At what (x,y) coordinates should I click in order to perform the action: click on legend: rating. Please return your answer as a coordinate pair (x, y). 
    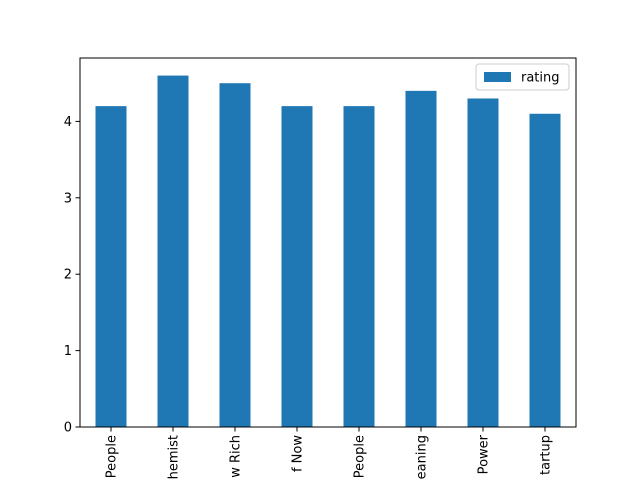
    Looking at the image, I should click on (522, 77).